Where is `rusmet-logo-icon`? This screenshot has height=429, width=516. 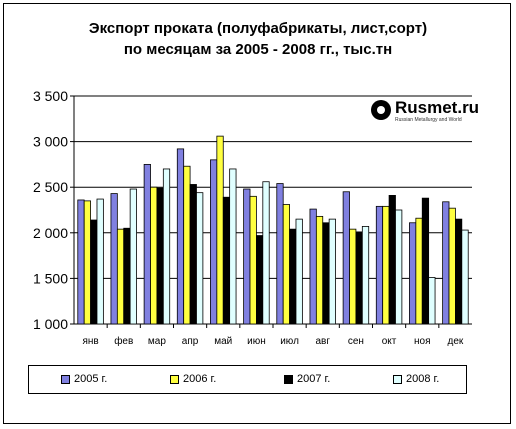 rusmet-logo-icon is located at coordinates (381, 110).